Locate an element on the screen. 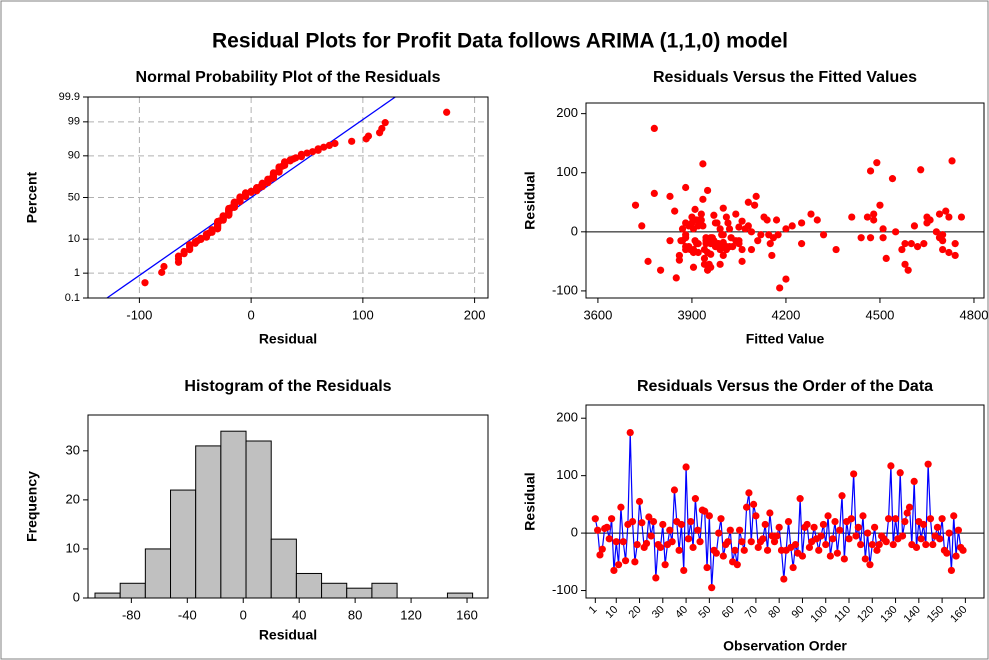 This screenshot has height=660, width=989. y-tick-label: 30 is located at coordinates (73, 449).